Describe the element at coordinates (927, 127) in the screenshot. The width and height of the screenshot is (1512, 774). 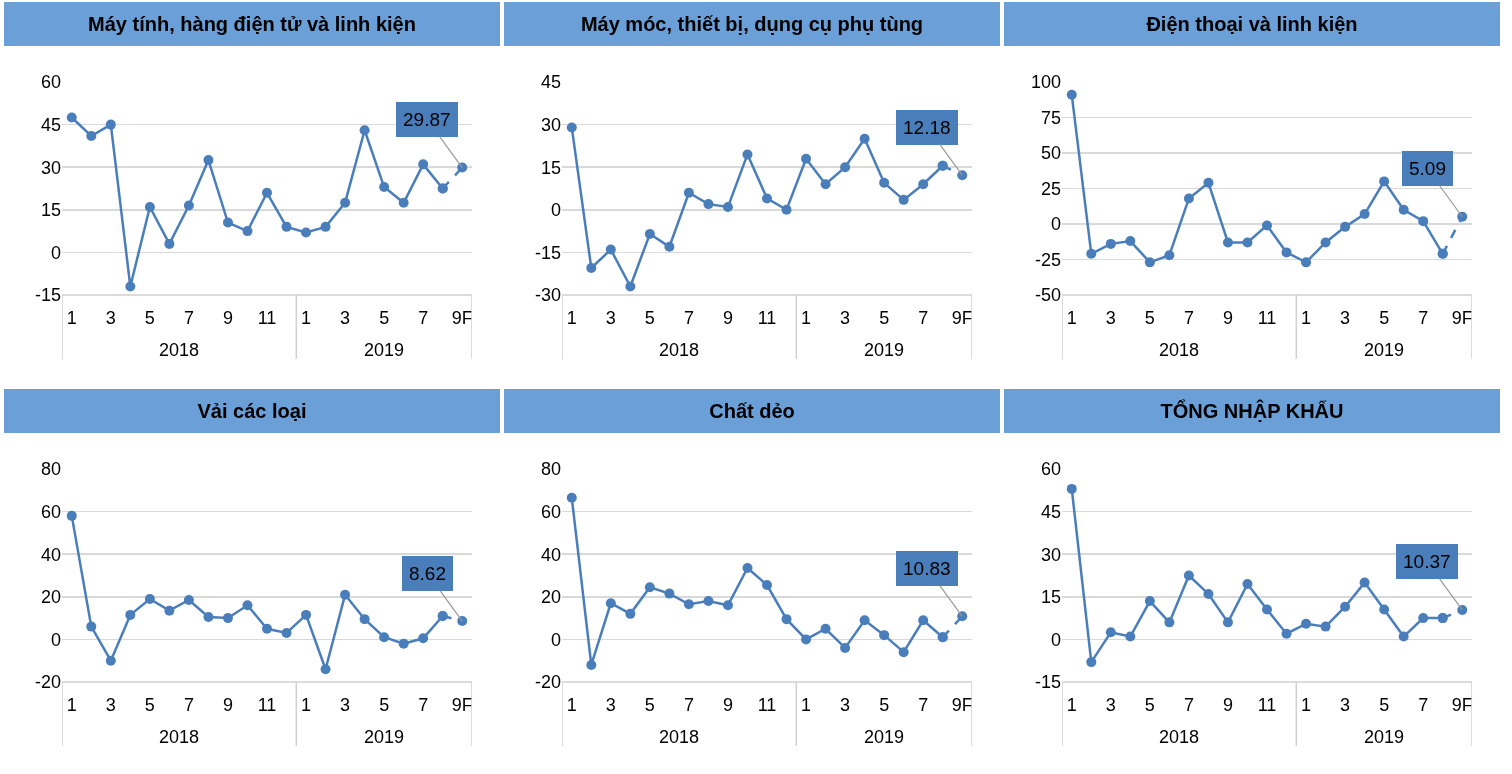
I see `annotation: 12.18` at that location.